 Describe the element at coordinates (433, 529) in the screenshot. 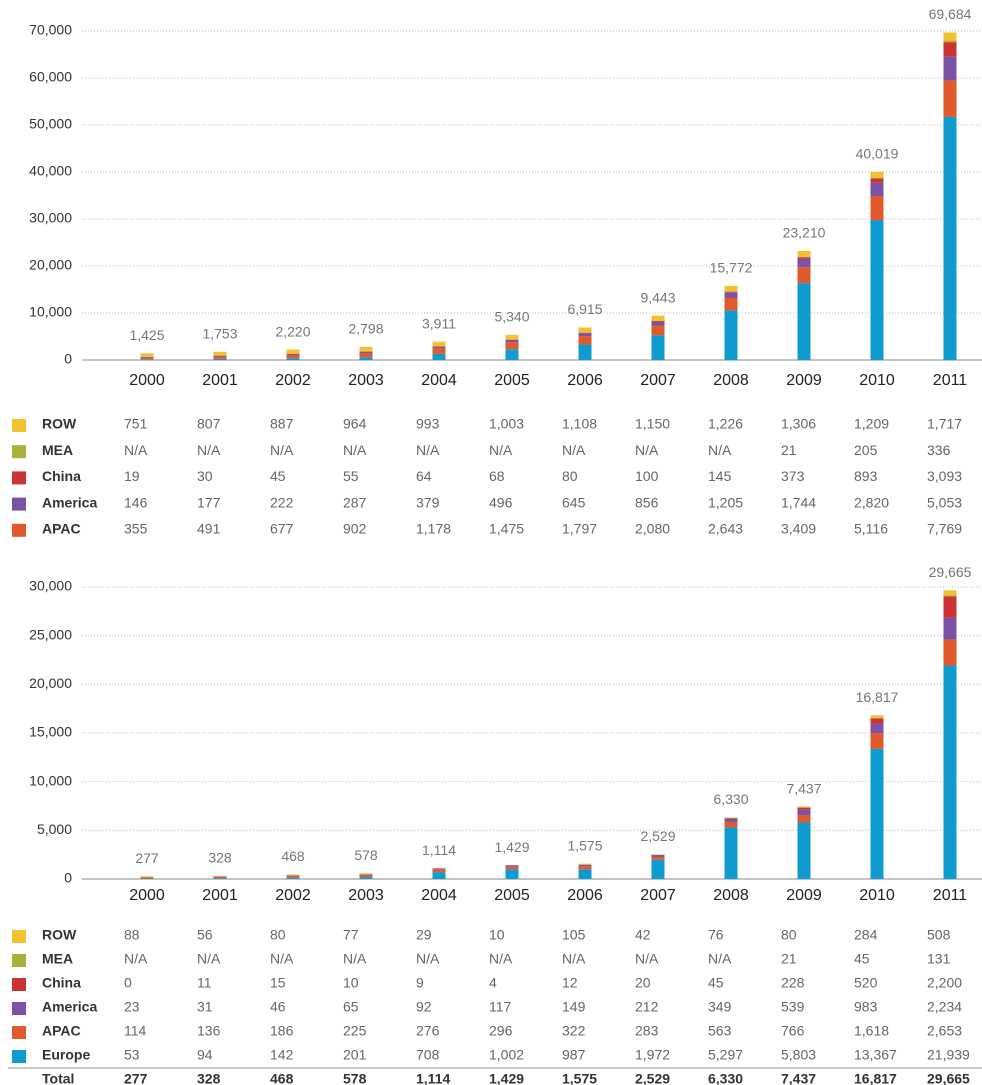

I see `table-cell: 1,178` at that location.